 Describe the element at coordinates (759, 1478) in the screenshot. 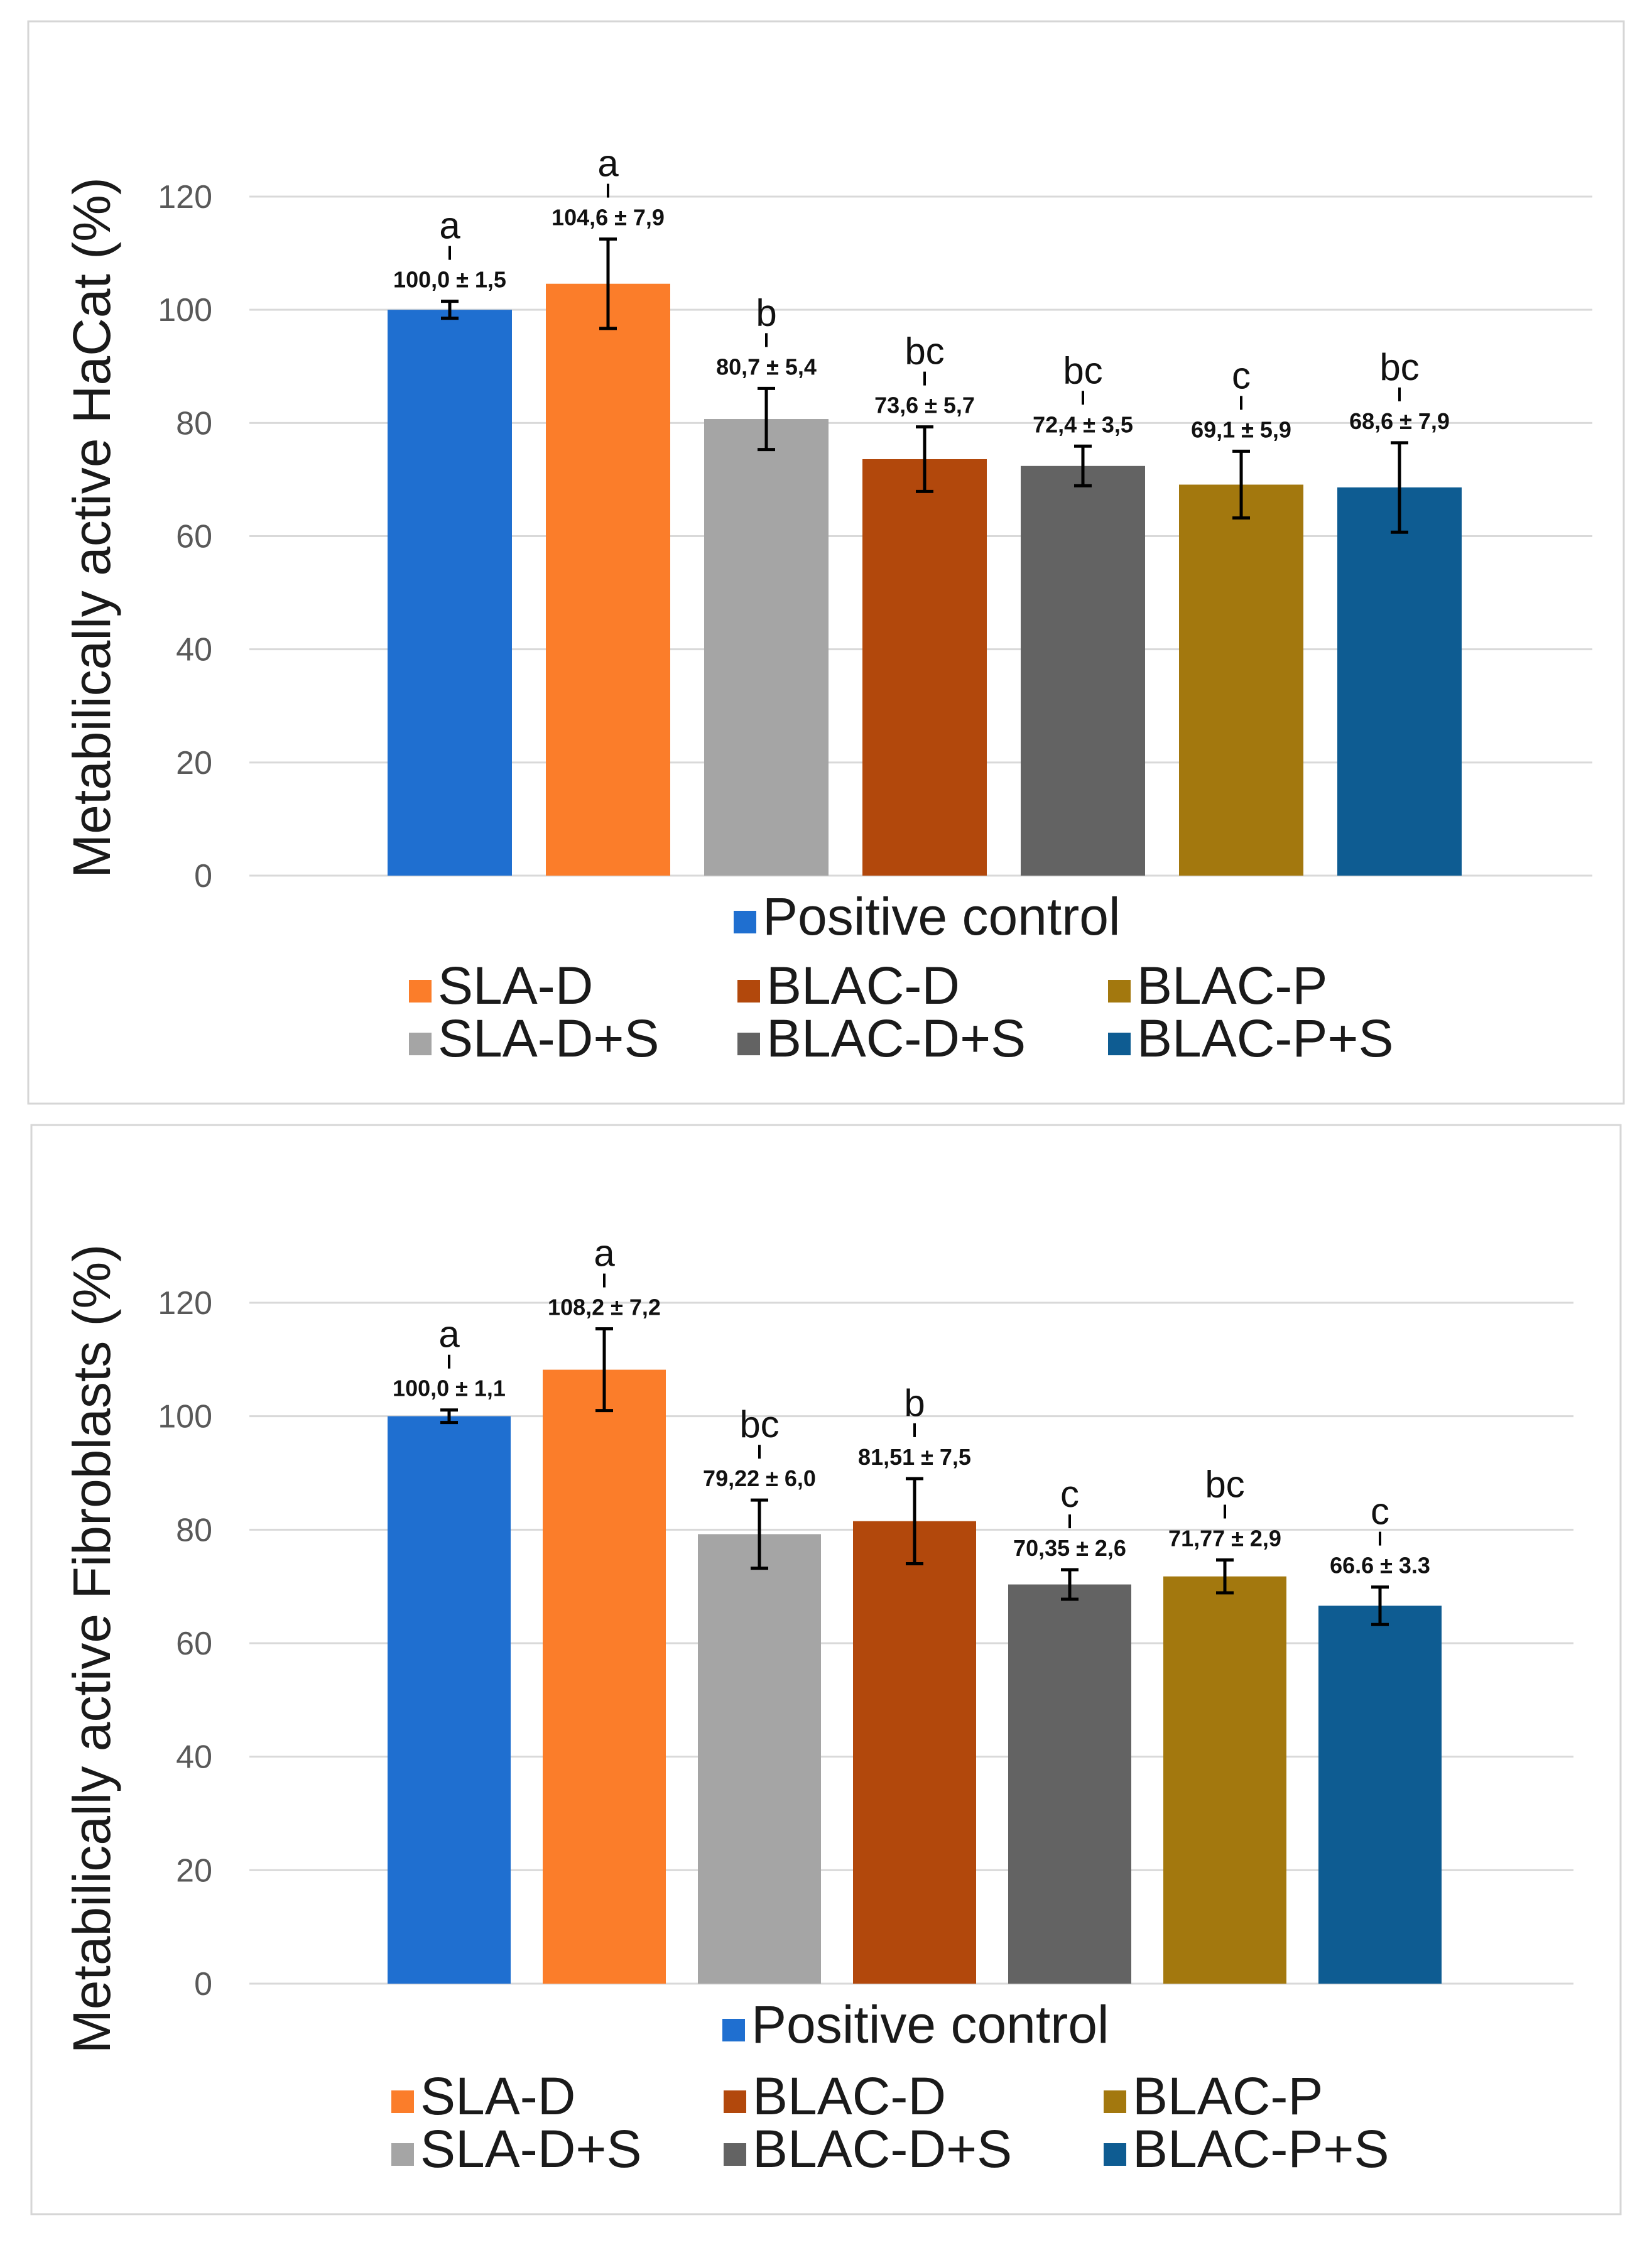

I see `value-label: 79,22 ± 6,0` at that location.